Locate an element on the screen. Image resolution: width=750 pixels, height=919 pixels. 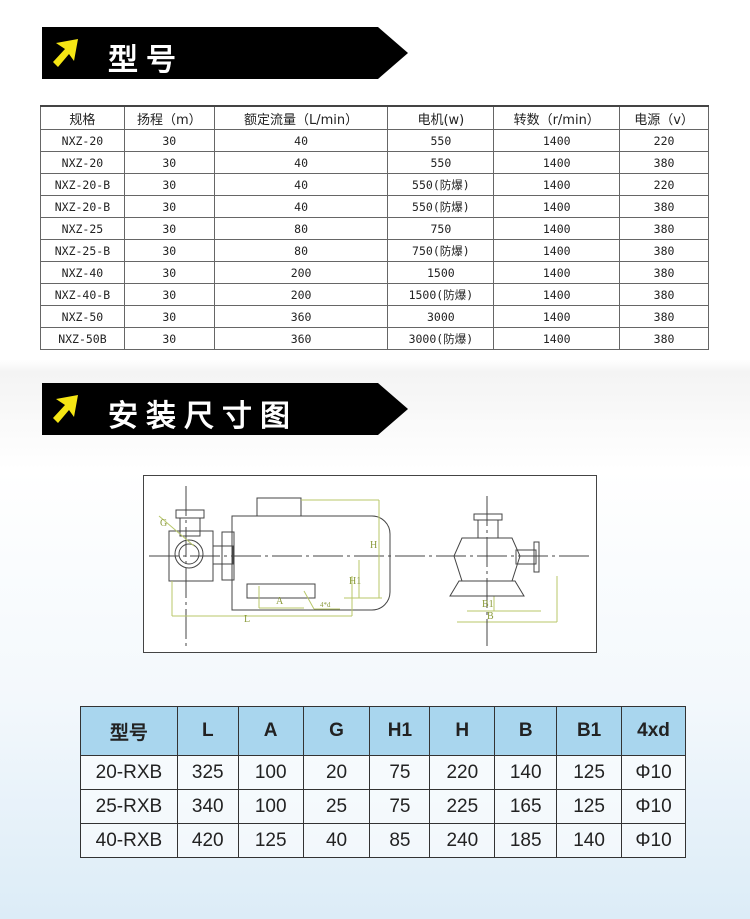
column-header: 电源（v） is located at coordinates (664, 117).